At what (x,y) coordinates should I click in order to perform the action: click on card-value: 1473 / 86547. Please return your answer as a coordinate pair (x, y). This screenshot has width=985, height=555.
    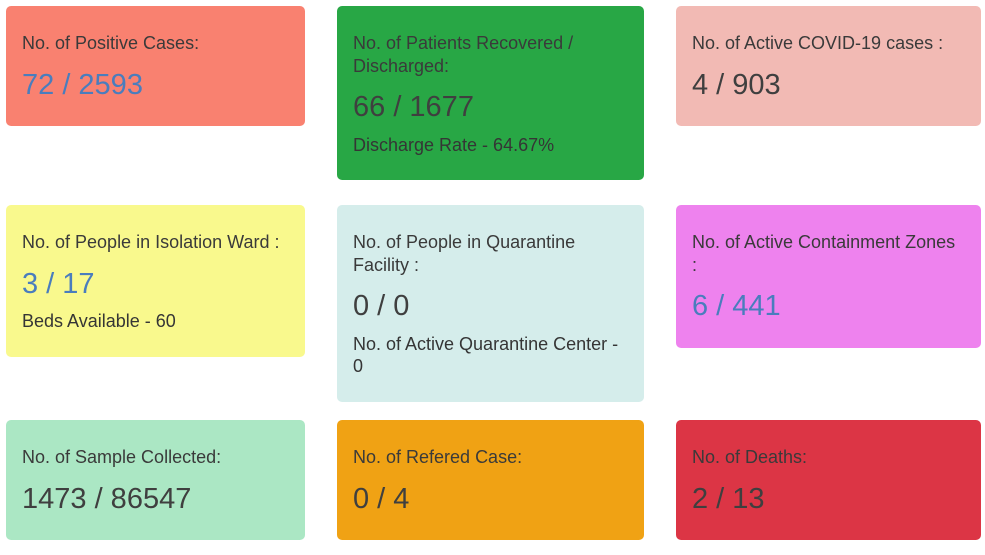
    Looking at the image, I should click on (107, 498).